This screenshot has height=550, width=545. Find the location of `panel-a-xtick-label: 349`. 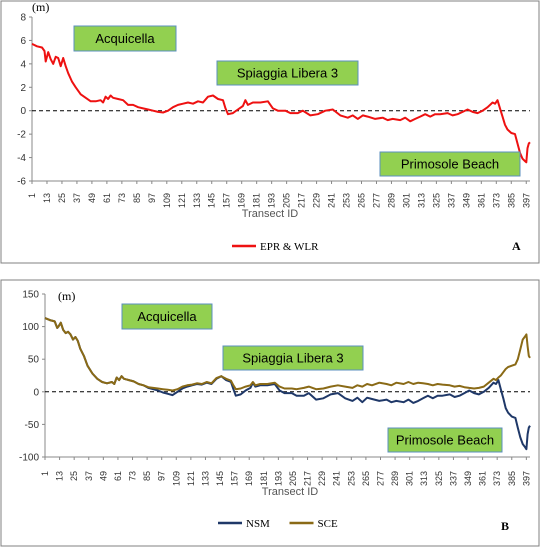

panel-a-xtick-label: 349 is located at coordinates (466, 200).